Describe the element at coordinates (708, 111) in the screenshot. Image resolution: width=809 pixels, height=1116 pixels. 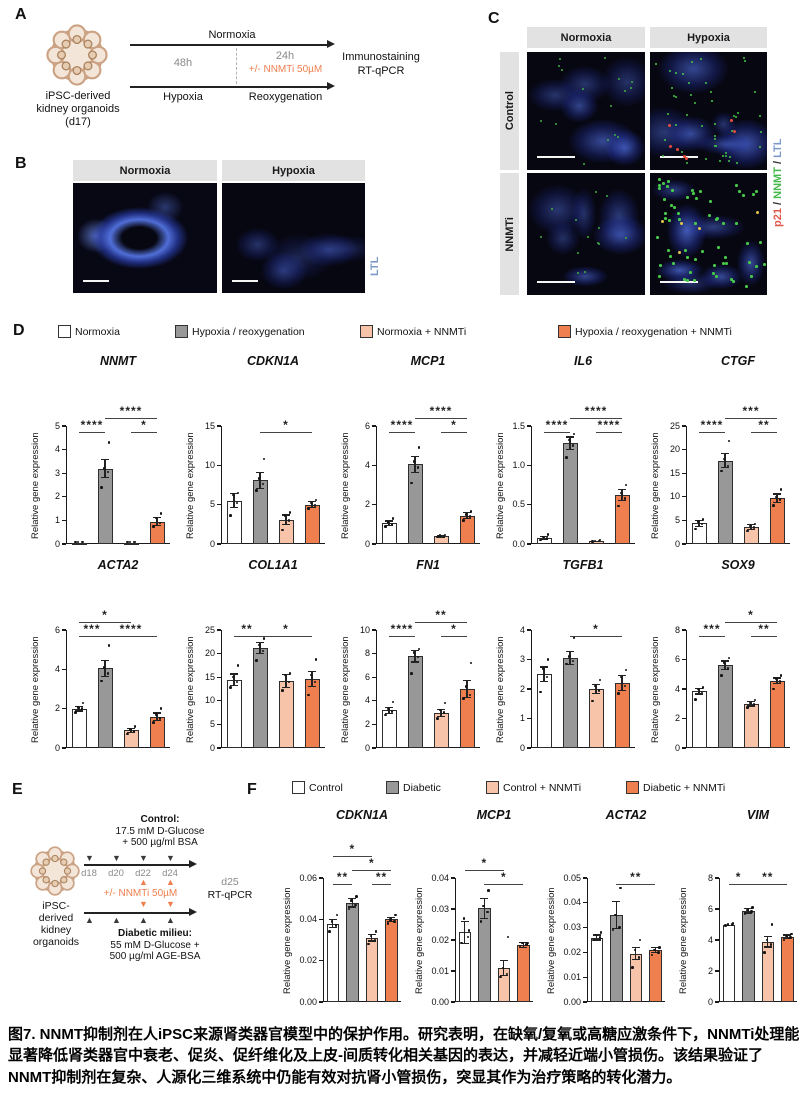
I see `micrograph-c-control-hypoxia` at that location.